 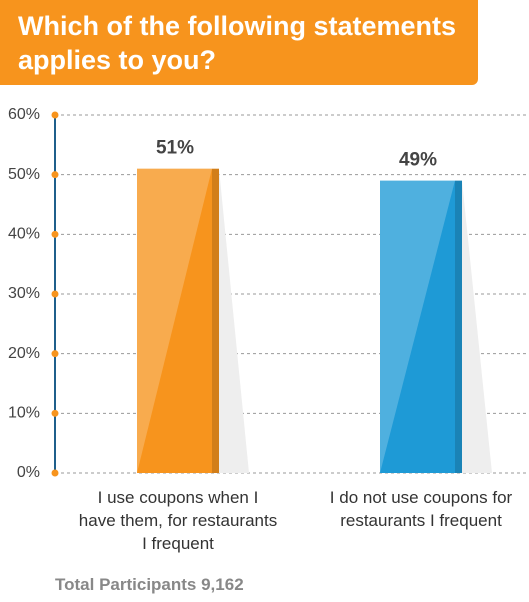 I want to click on y-tick-label: 0%, so click(x=28, y=472).